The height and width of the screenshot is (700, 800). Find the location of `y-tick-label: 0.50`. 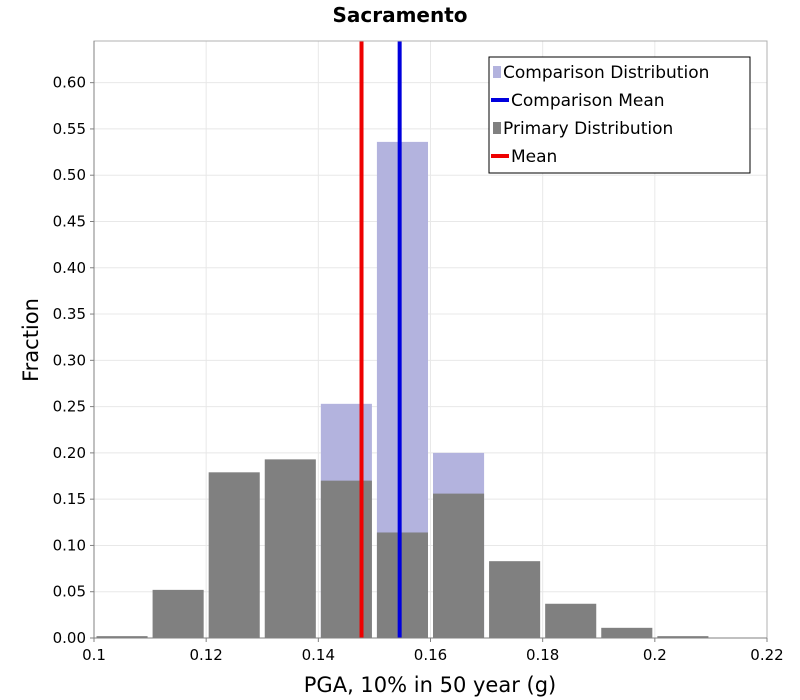

y-tick-label: 0.50 is located at coordinates (69, 175).